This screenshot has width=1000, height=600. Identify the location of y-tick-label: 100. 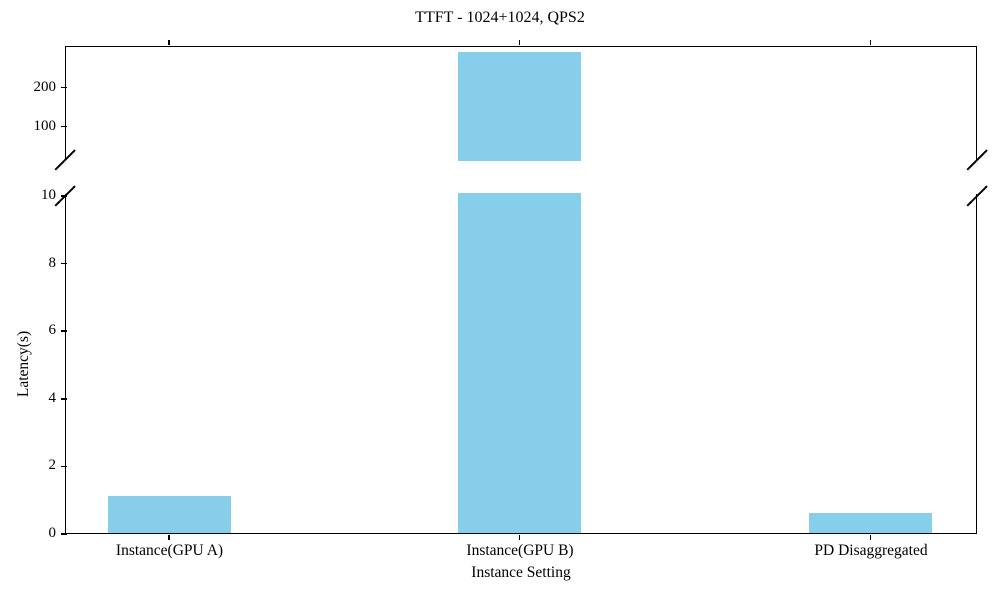
(45, 125).